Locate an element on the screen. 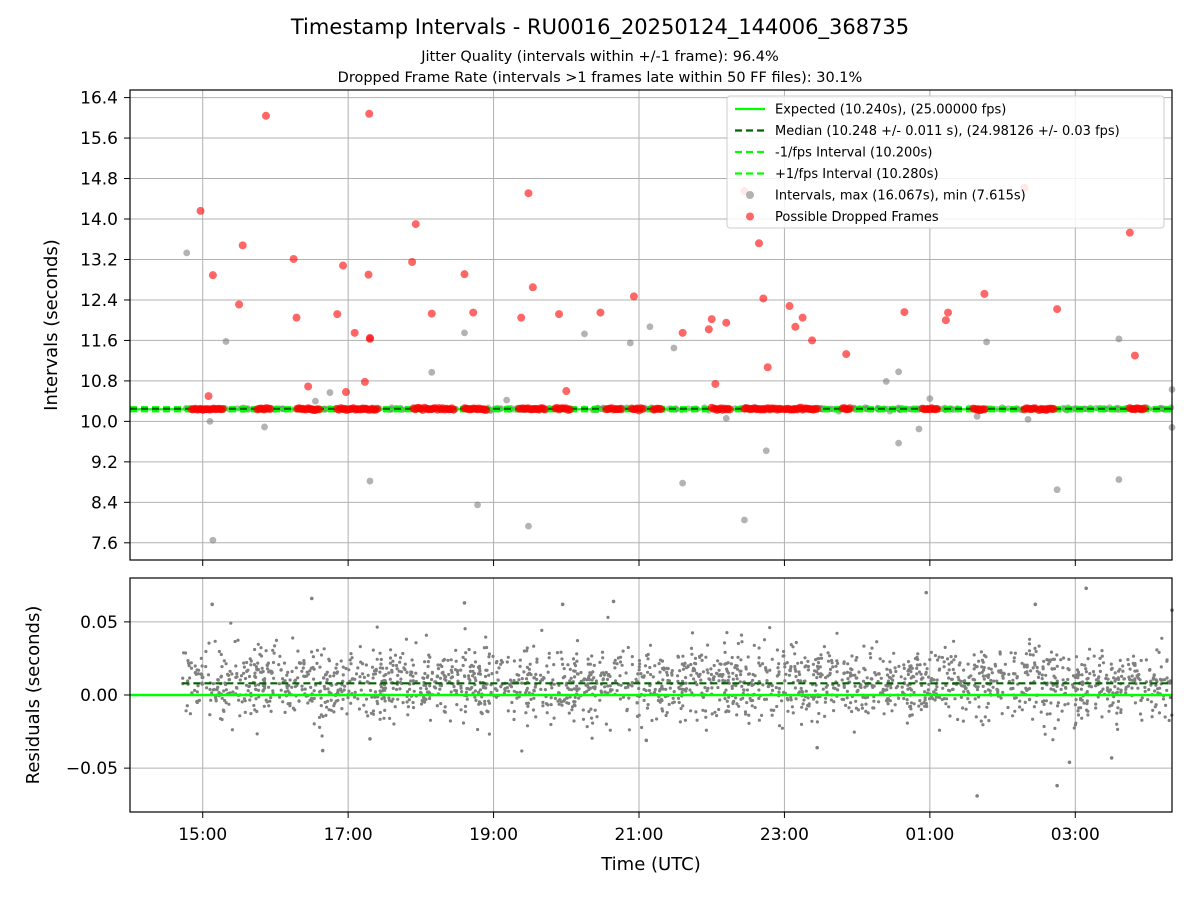 The height and width of the screenshot is (900, 1200). y-tick-label: 12.4 is located at coordinates (99, 301).